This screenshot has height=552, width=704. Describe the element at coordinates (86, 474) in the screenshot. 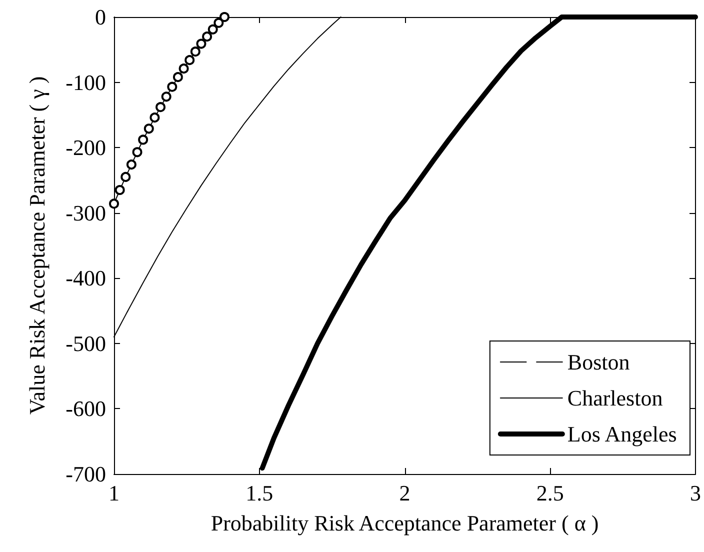

I see `y-tick-label: -700` at that location.